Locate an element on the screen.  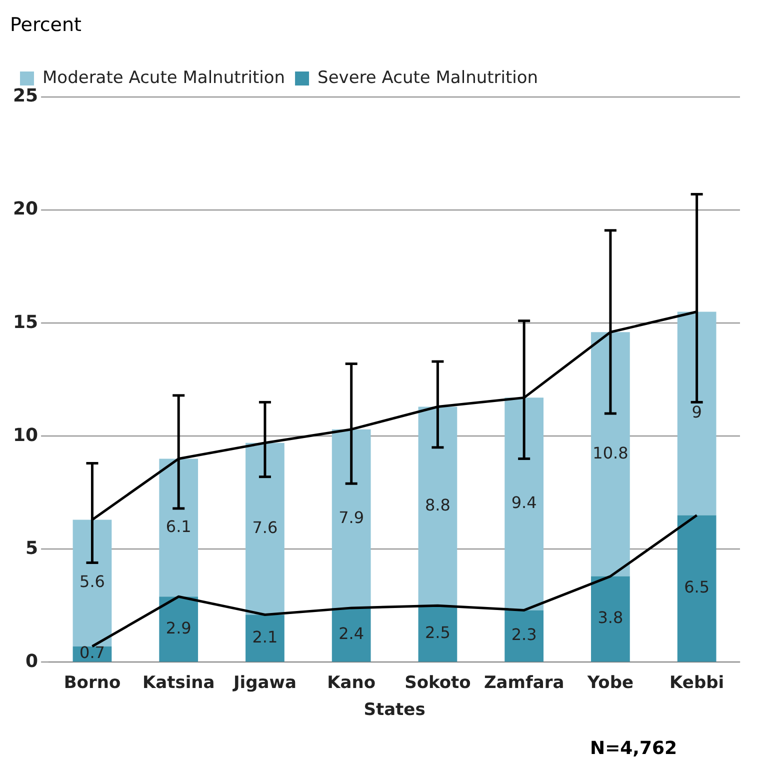
y-tick-label: 25 is located at coordinates (25, 96).